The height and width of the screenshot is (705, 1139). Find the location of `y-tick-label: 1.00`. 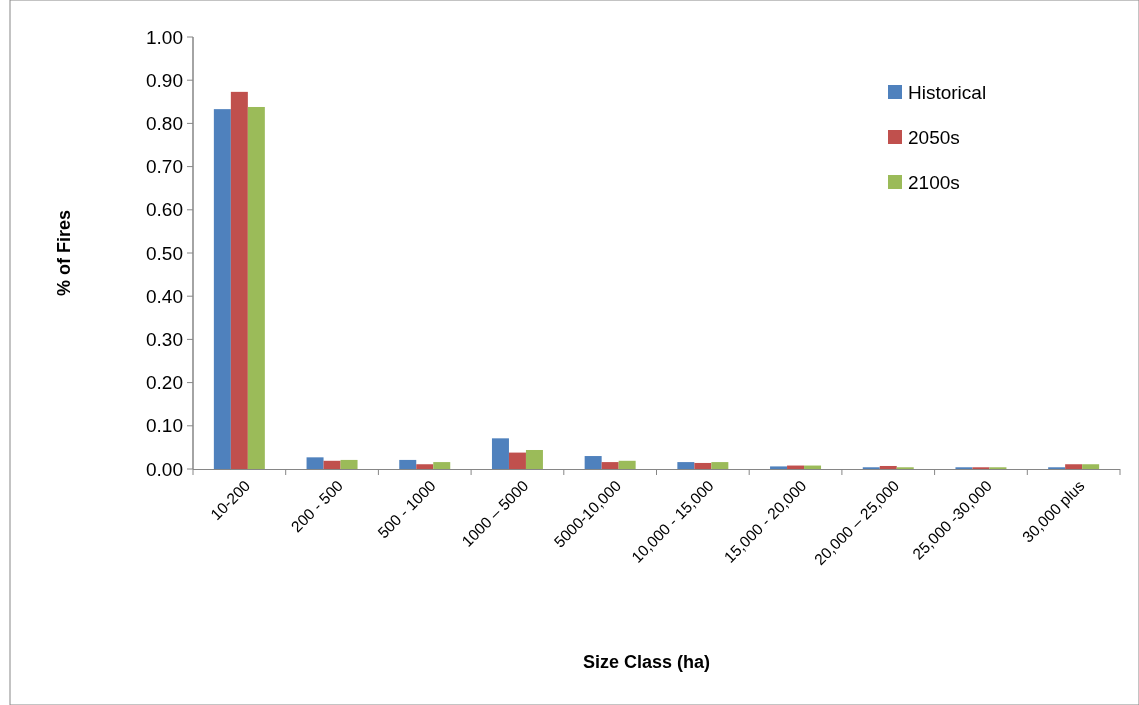

y-tick-label: 1.00 is located at coordinates (164, 37).